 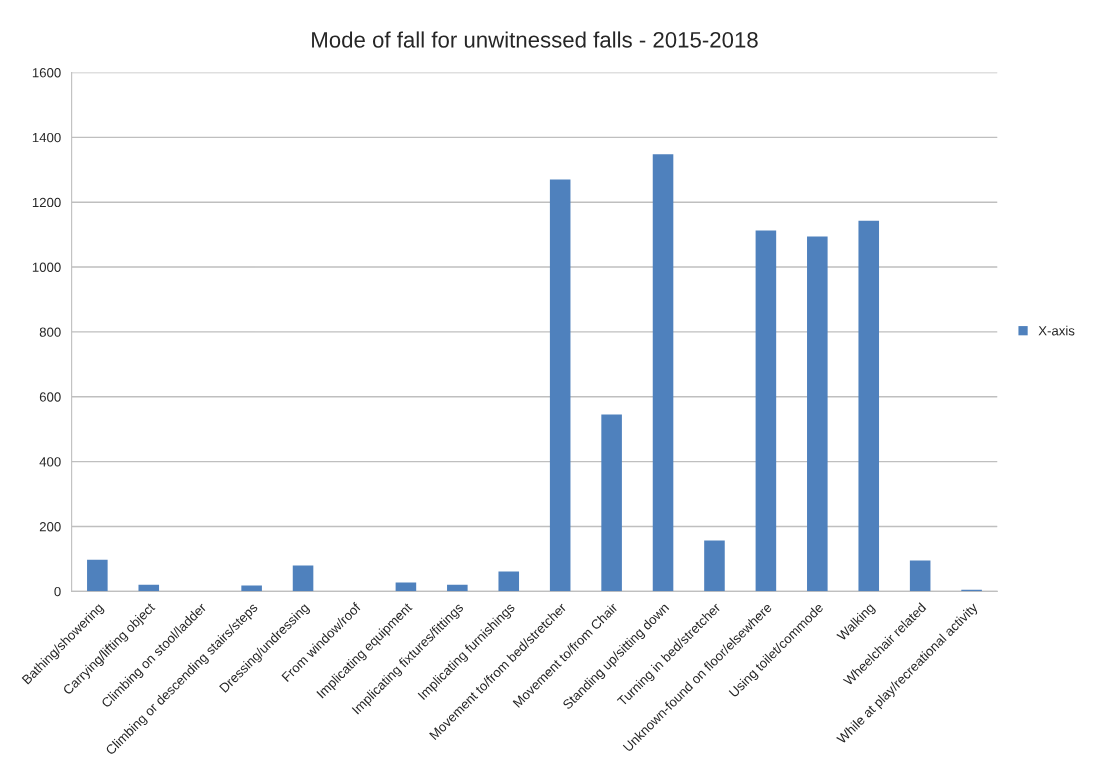 What do you see at coordinates (46, 73) in the screenshot?
I see `y-tick-label: 1600` at bounding box center [46, 73].